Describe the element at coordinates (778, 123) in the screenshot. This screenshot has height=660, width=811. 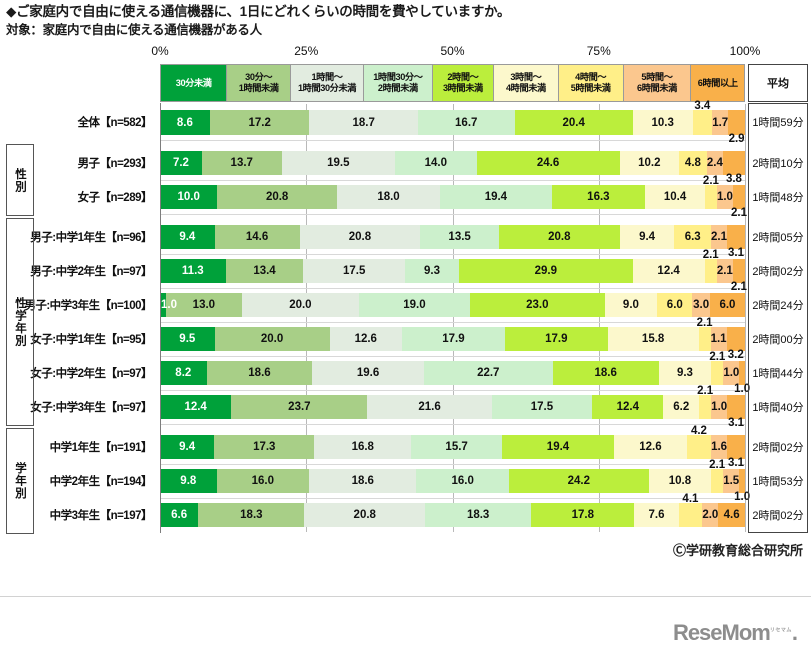
I see `average-value: 1時間59分` at that location.